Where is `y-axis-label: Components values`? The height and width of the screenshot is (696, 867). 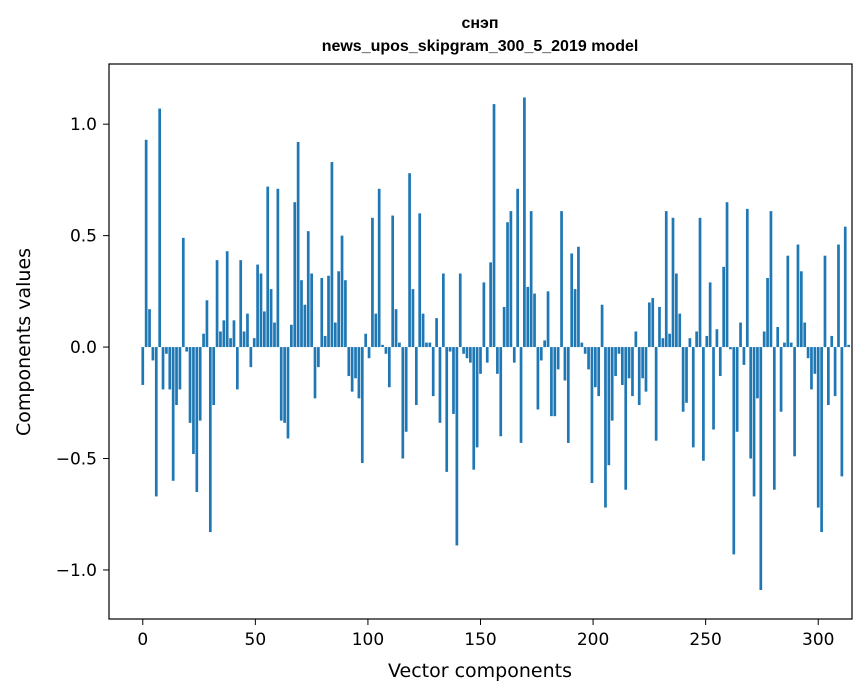 y-axis-label: Components values is located at coordinates (24, 342).